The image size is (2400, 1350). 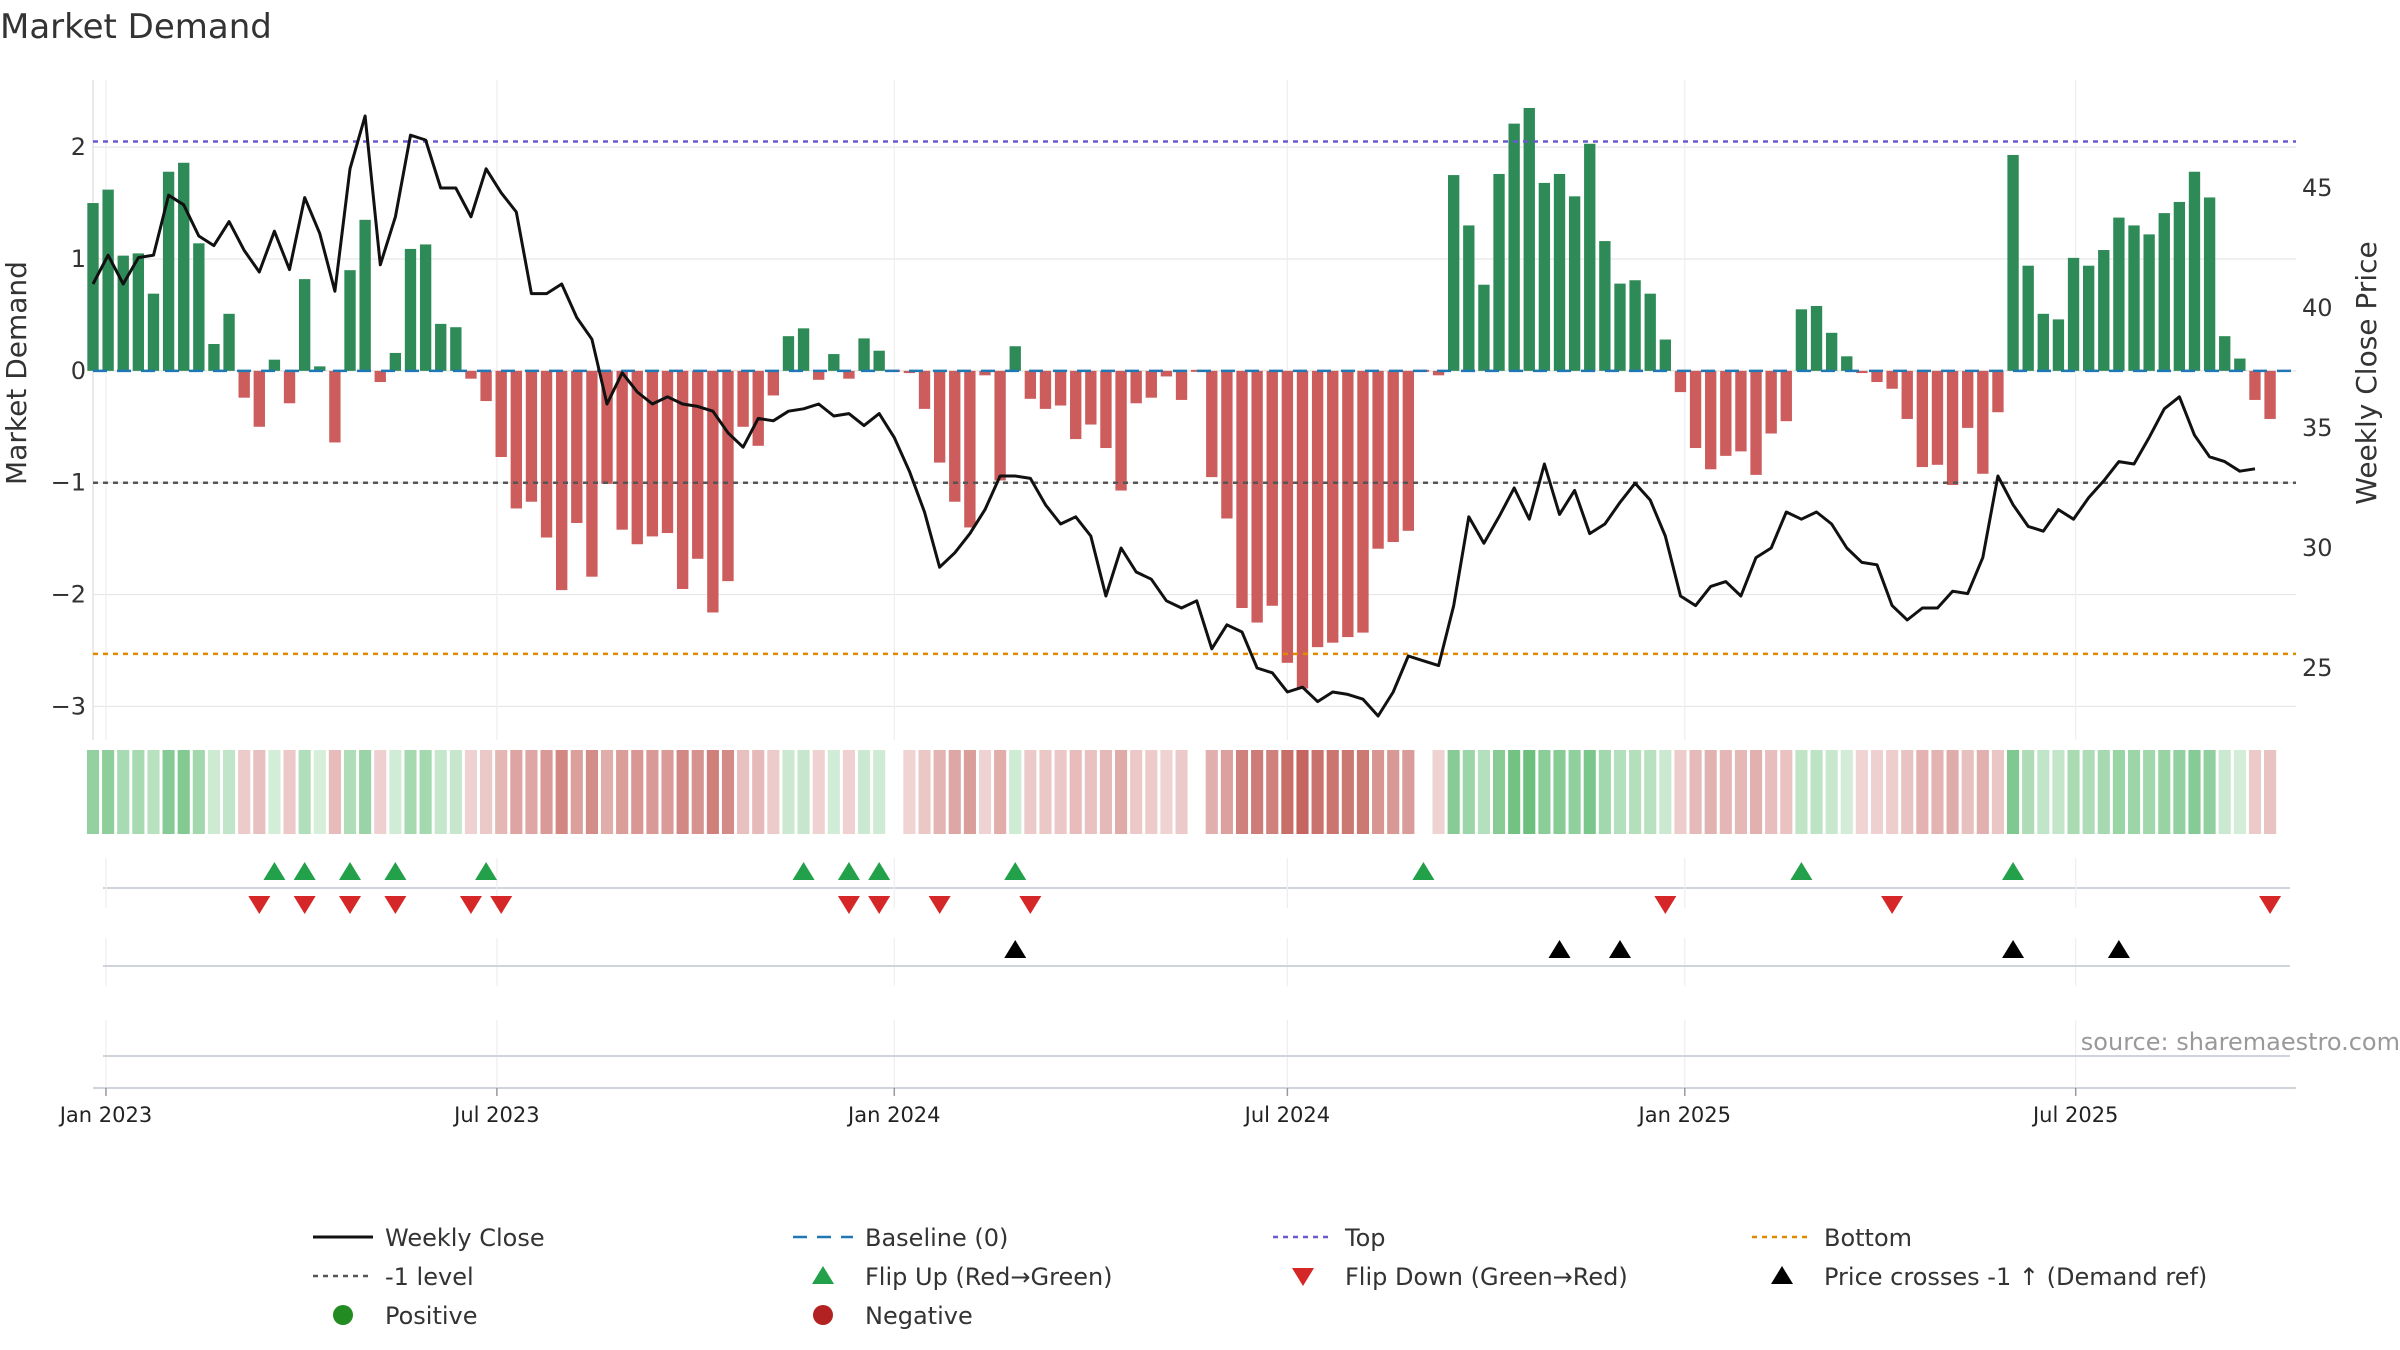 What do you see at coordinates (2317, 308) in the screenshot?
I see `right-tick-label: 40` at bounding box center [2317, 308].